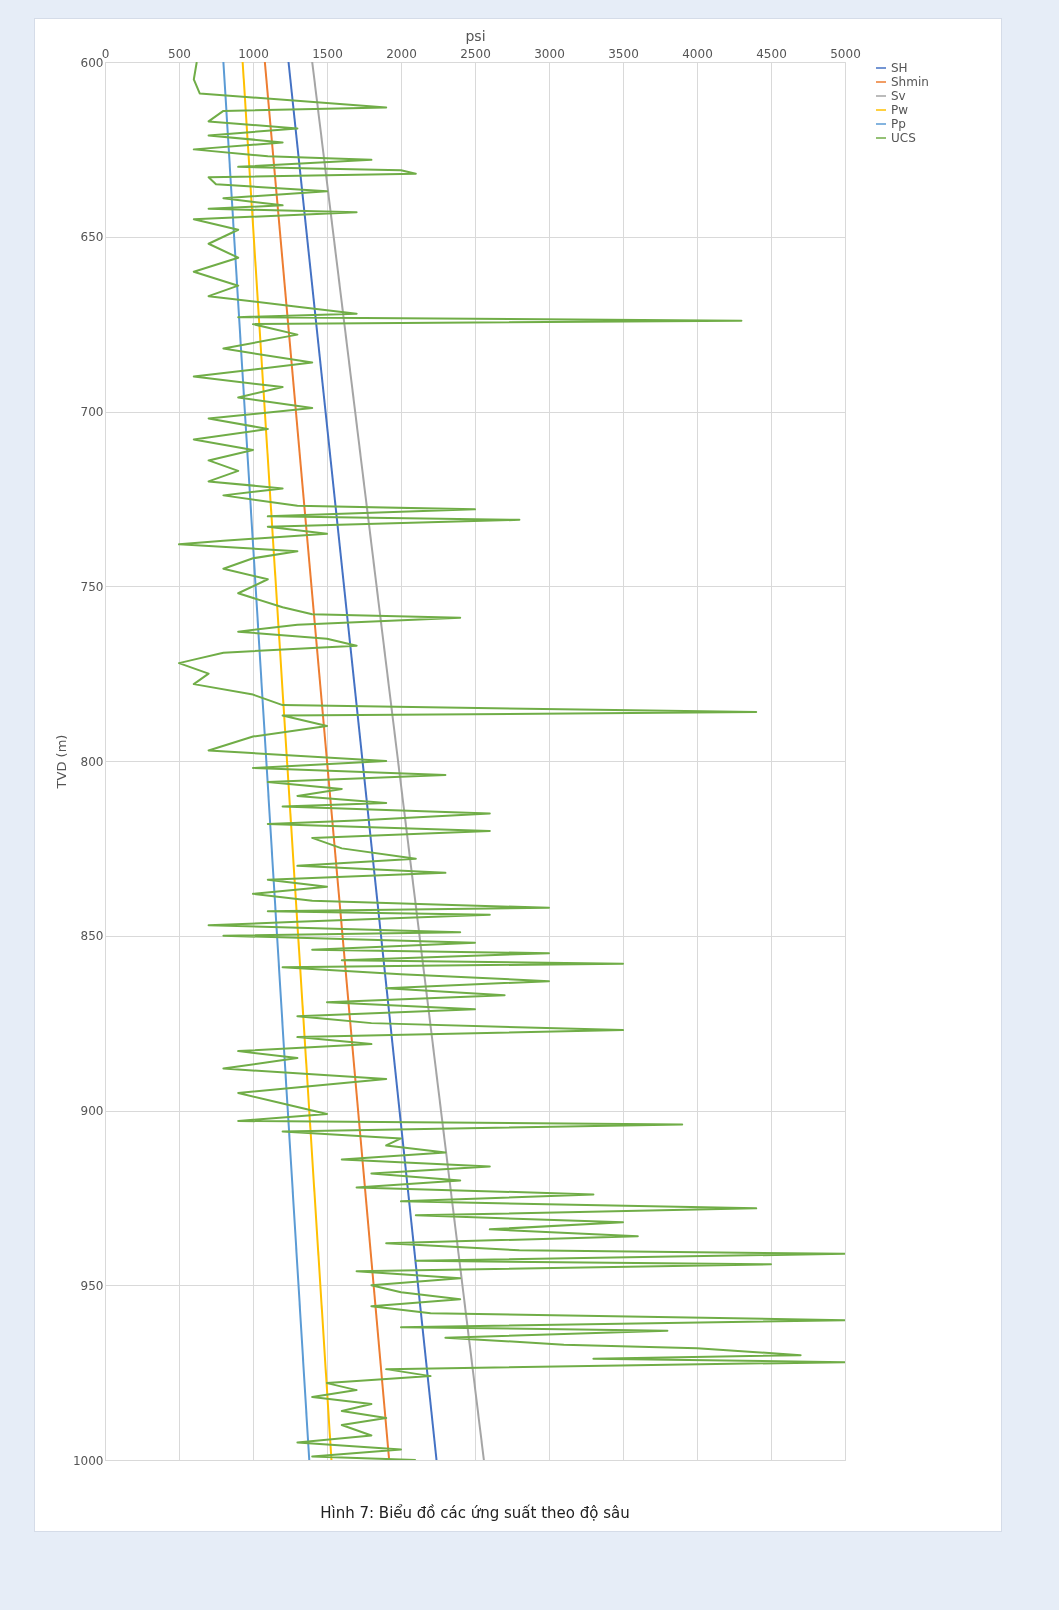  Describe the element at coordinates (61, 762) in the screenshot. I see `y-axis-title: TVD (m)` at that location.